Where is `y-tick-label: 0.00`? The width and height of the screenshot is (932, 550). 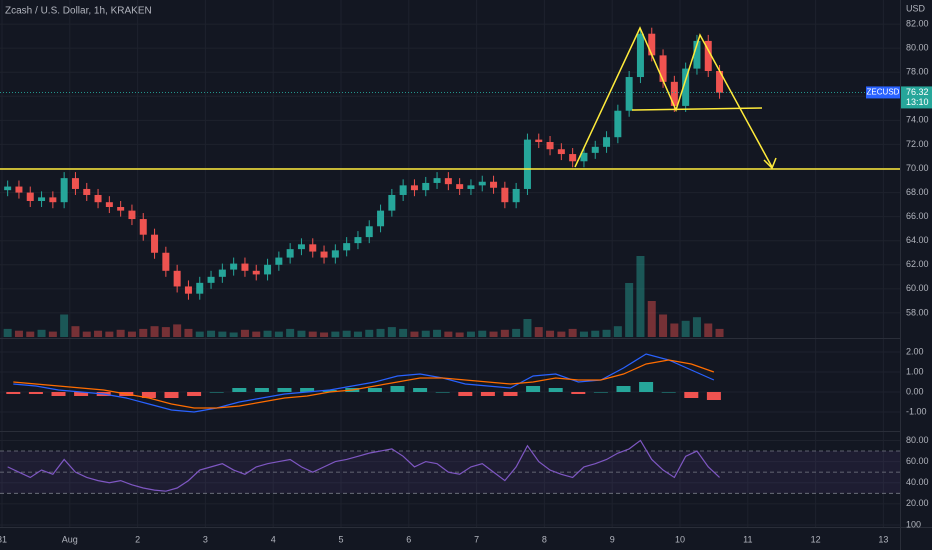
y-tick-label: 0.00 is located at coordinates (915, 391).